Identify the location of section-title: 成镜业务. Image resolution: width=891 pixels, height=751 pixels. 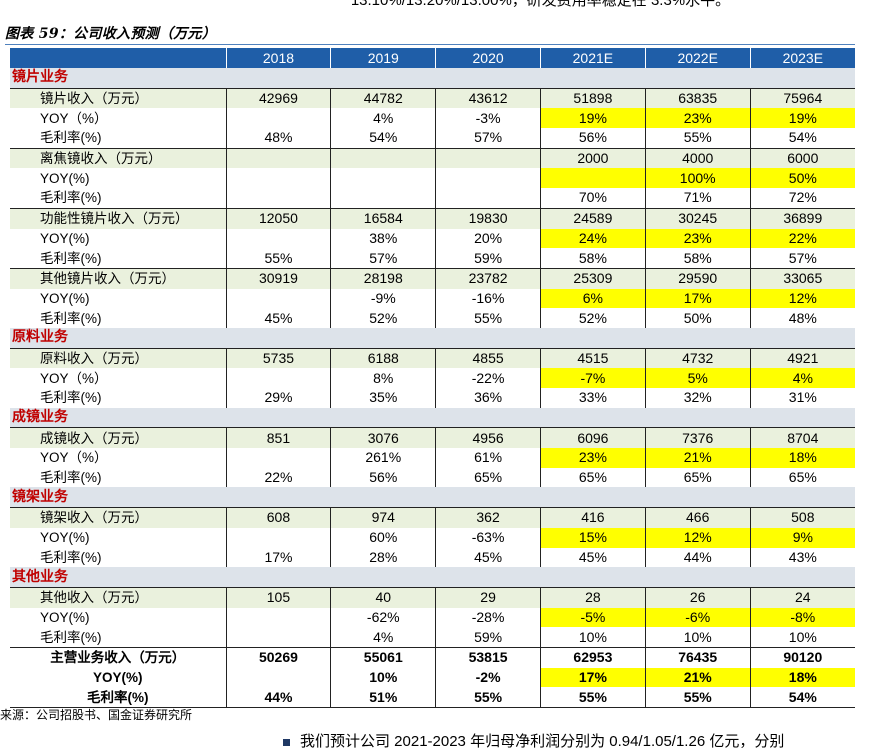
(432, 417).